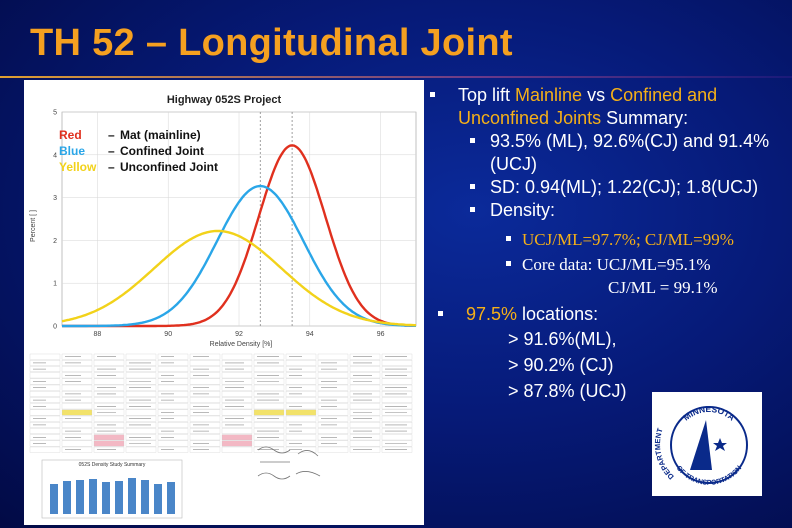  Describe the element at coordinates (396, 77) in the screenshot. I see `title-divider` at that location.